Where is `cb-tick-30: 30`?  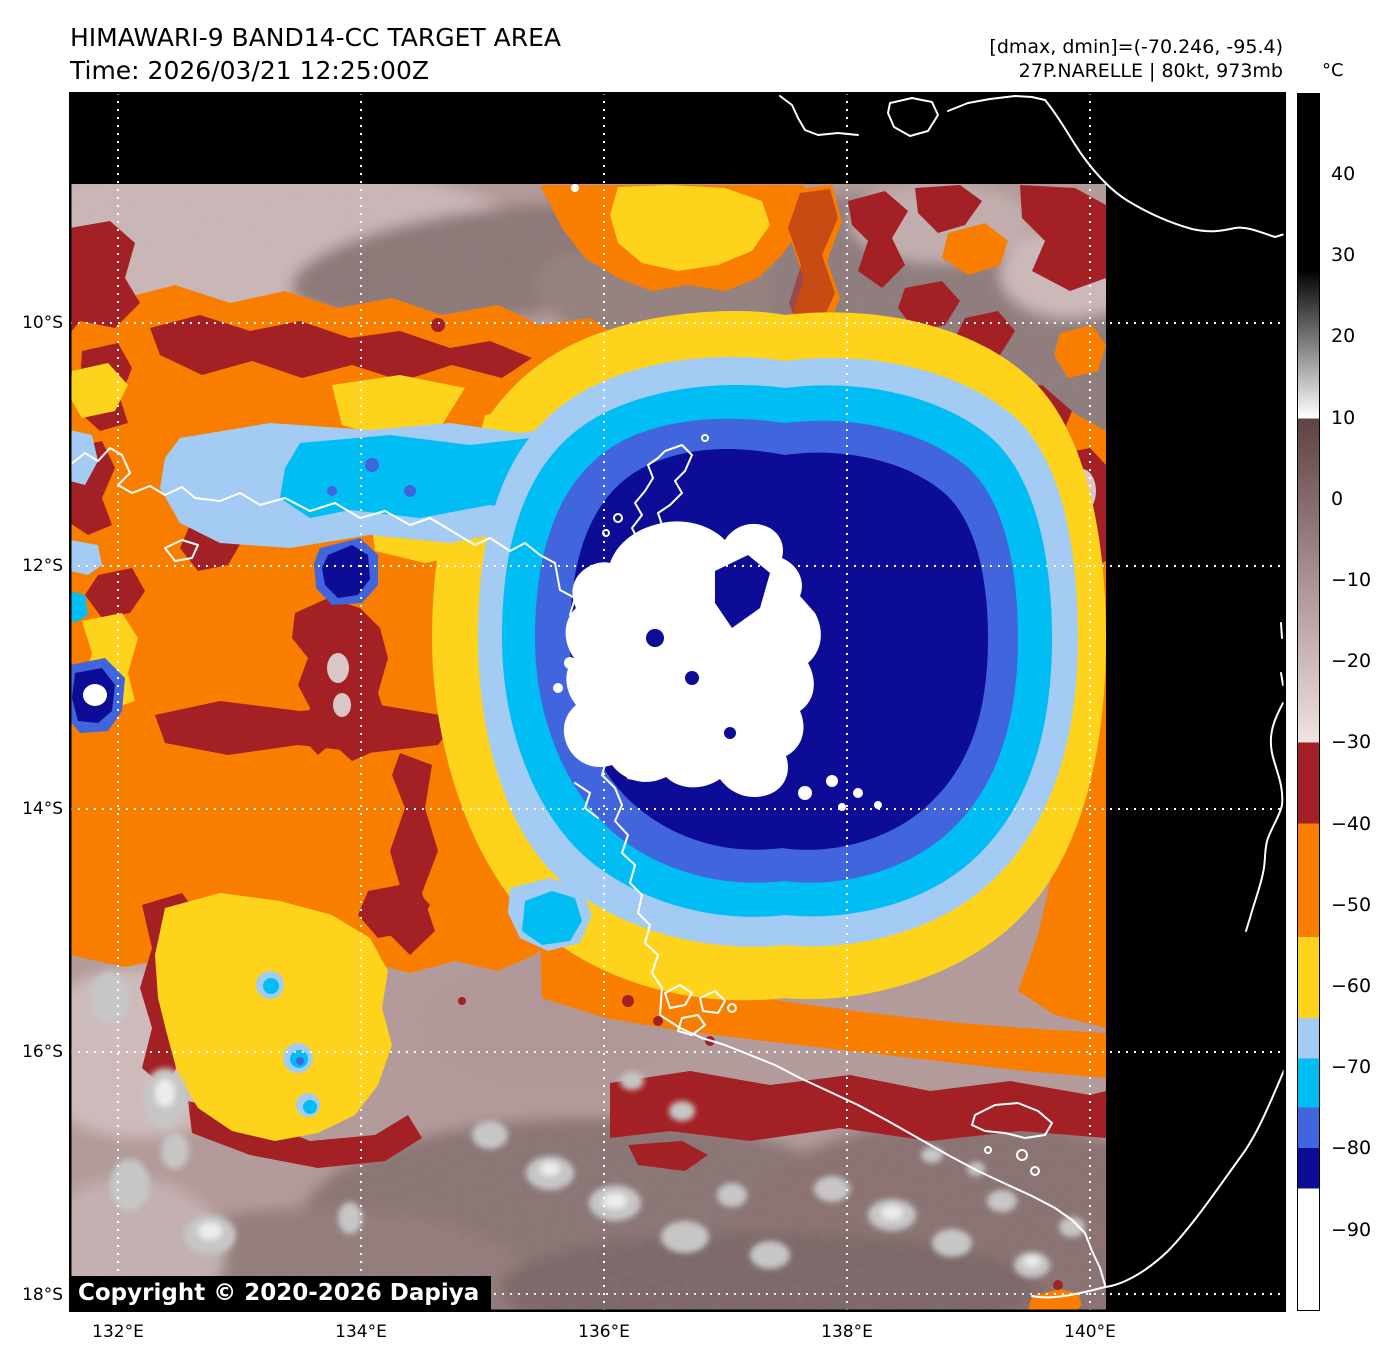
cb-tick-30: 30 is located at coordinates (1343, 255).